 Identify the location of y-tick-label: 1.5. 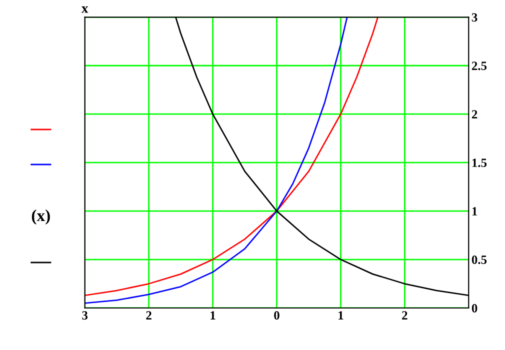
(479, 163).